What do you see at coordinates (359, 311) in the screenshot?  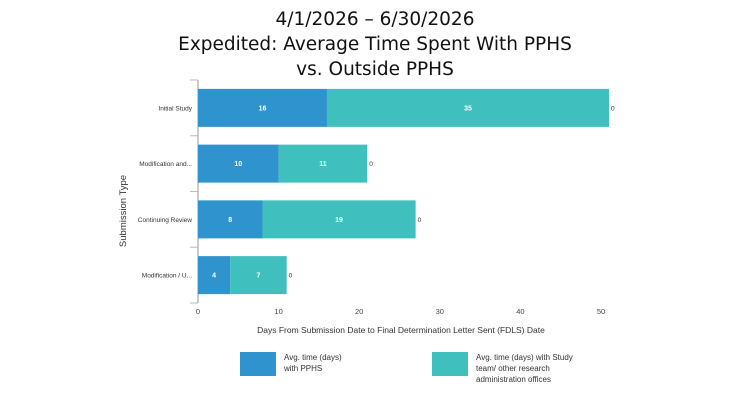 I see `x-tick-label: 20` at bounding box center [359, 311].